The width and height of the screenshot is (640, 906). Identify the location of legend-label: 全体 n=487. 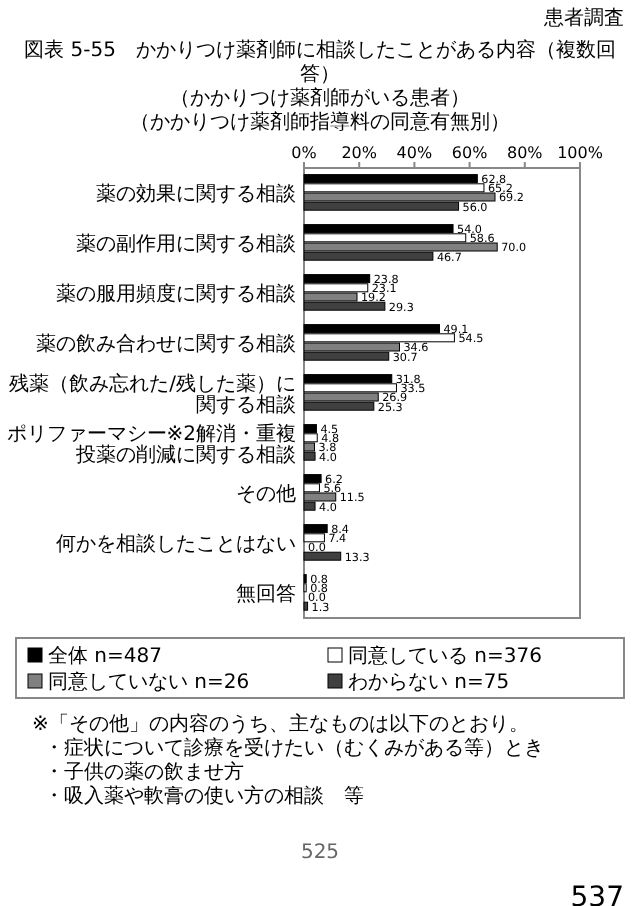
(105, 656).